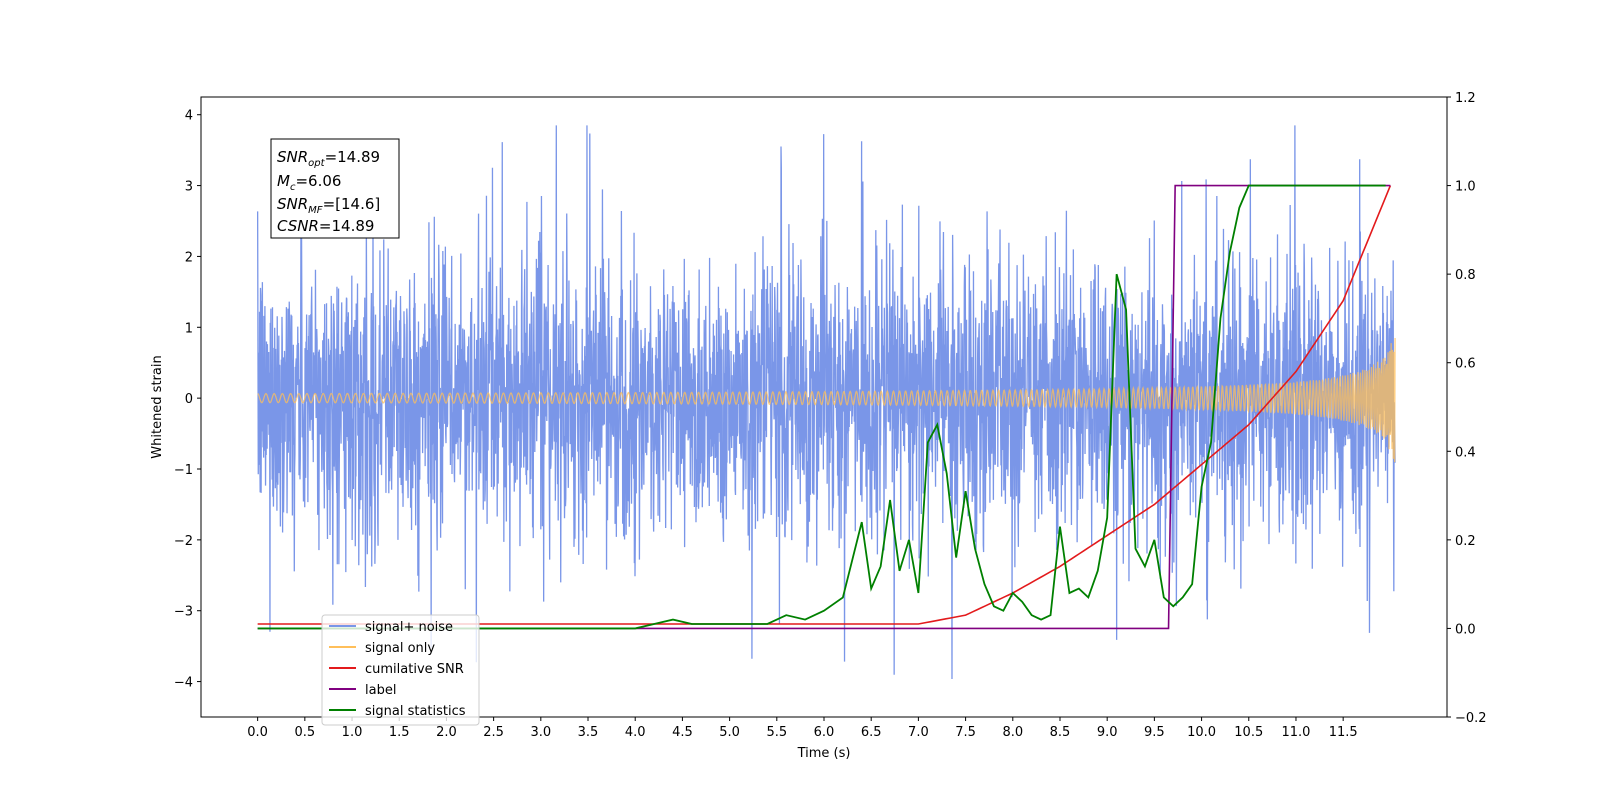 This screenshot has height=800, width=1600. What do you see at coordinates (325, 226) in the screenshot?
I see `csnr-annotation: CSNR=14.89` at bounding box center [325, 226].